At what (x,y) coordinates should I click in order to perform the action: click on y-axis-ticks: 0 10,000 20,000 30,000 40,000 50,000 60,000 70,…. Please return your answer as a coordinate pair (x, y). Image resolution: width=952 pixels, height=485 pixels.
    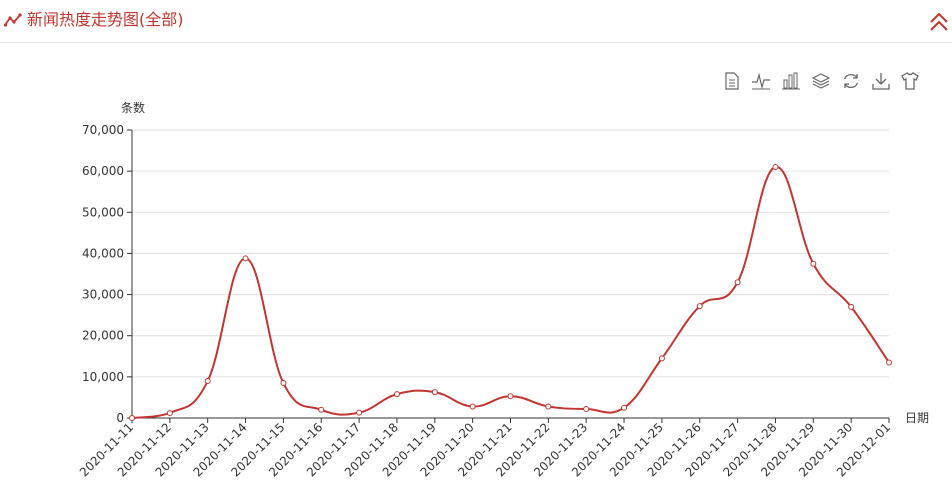
    Looking at the image, I should click on (107, 274).